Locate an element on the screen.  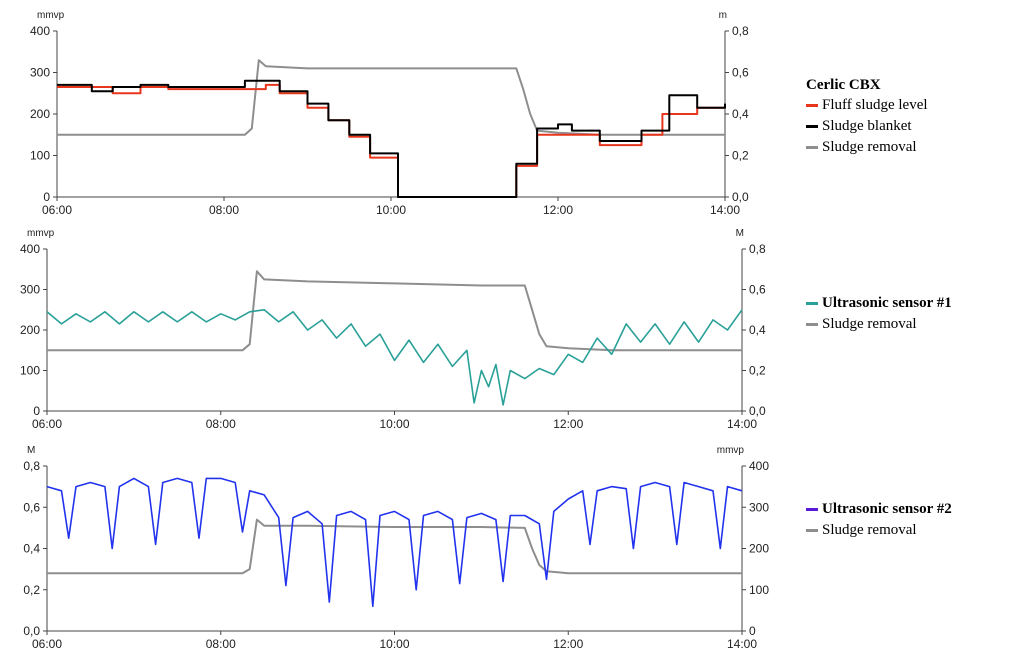
chart1-series-removal is located at coordinates (391, 97).